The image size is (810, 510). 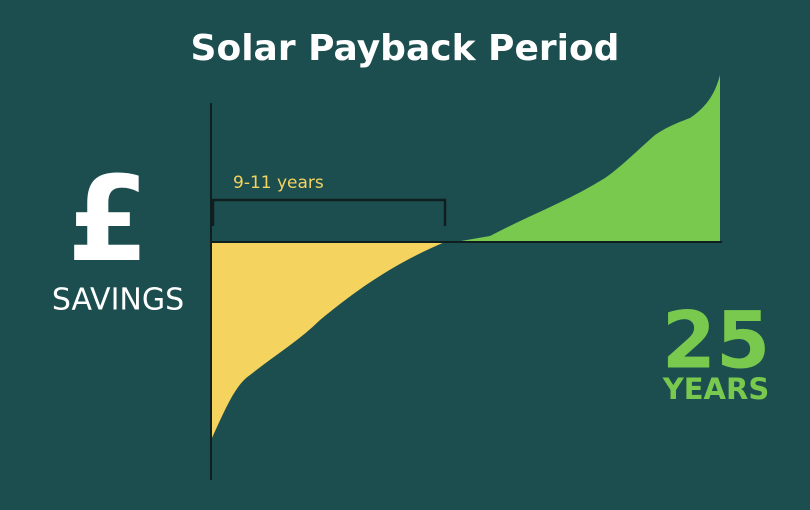 I want to click on savings-label: SAVINGS, so click(x=118, y=300).